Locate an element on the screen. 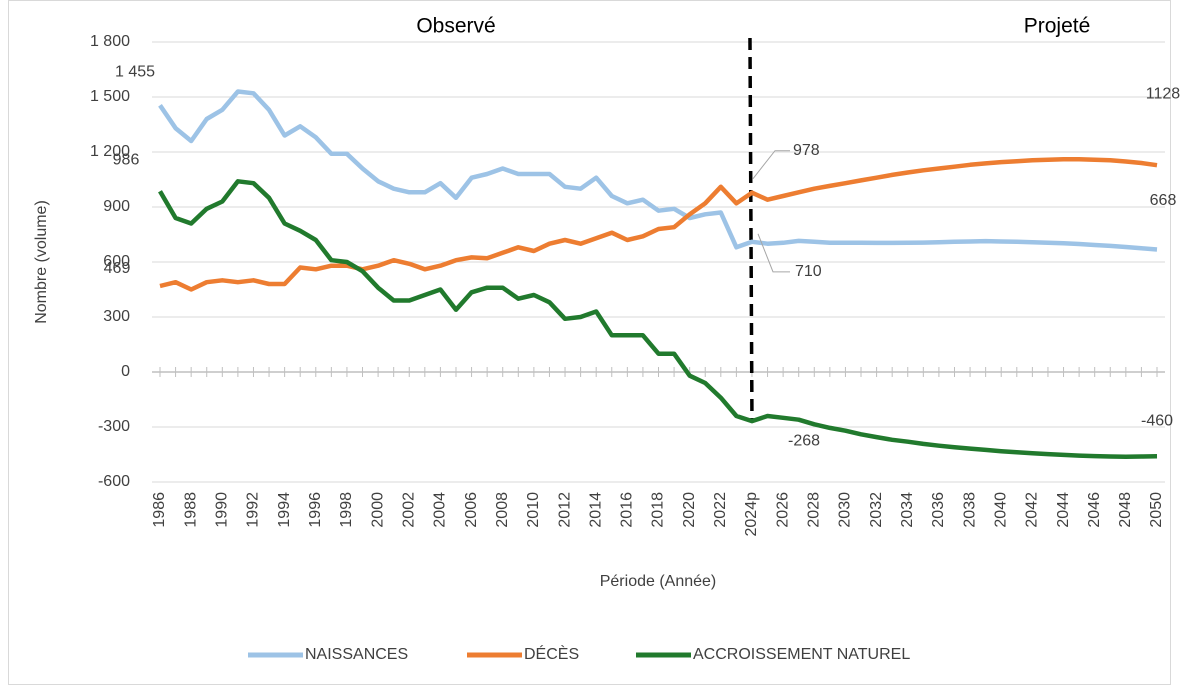 The image size is (1180, 686). x-tick-label: 1998 is located at coordinates (346, 510).